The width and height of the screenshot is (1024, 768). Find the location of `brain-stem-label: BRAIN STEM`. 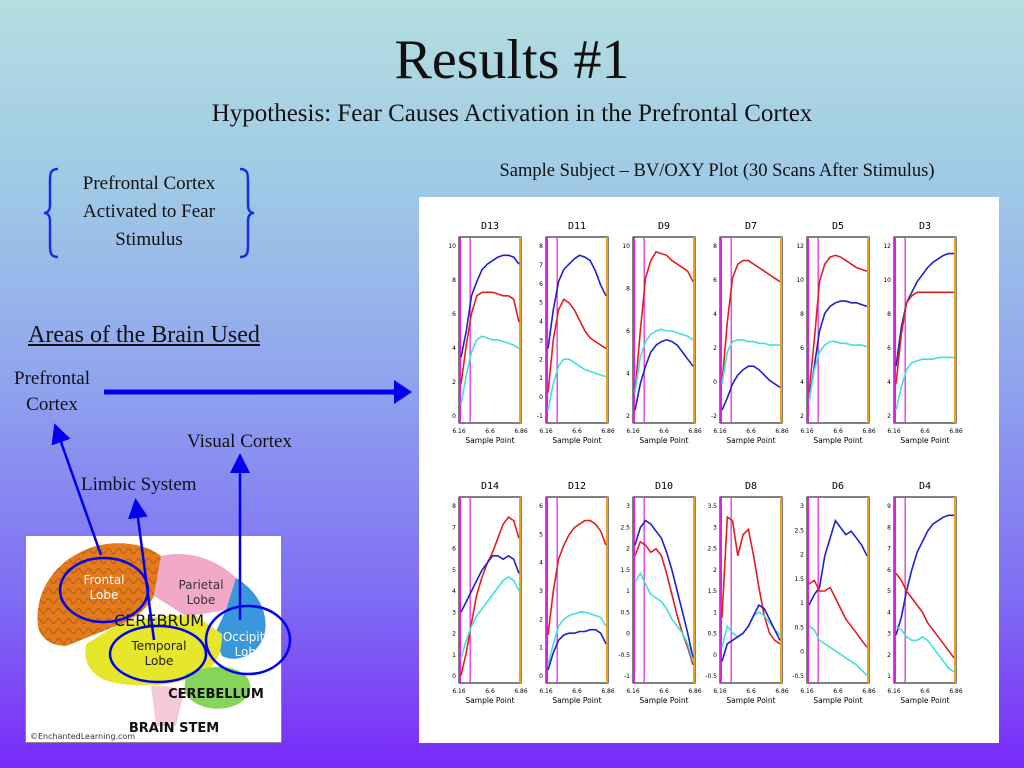

brain-stem-label: BRAIN STEM is located at coordinates (174, 728).